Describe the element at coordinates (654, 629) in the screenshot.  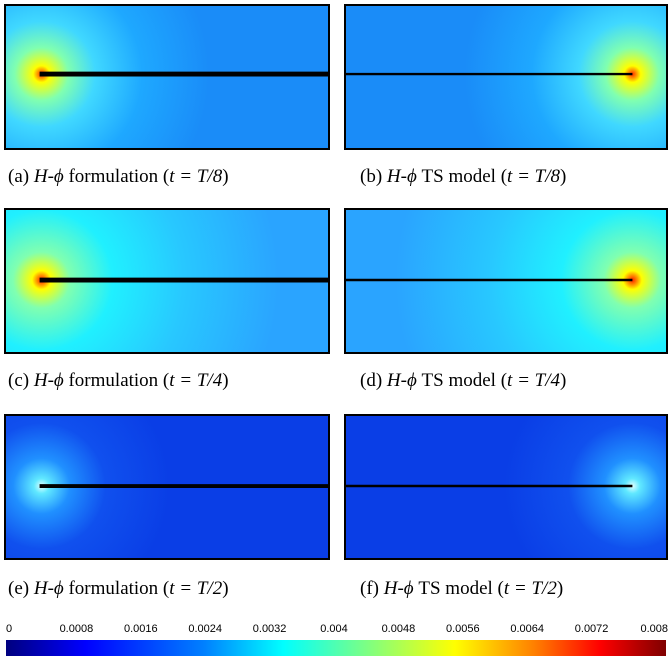
I see `colorbar-tick-label: 0.008` at that location.